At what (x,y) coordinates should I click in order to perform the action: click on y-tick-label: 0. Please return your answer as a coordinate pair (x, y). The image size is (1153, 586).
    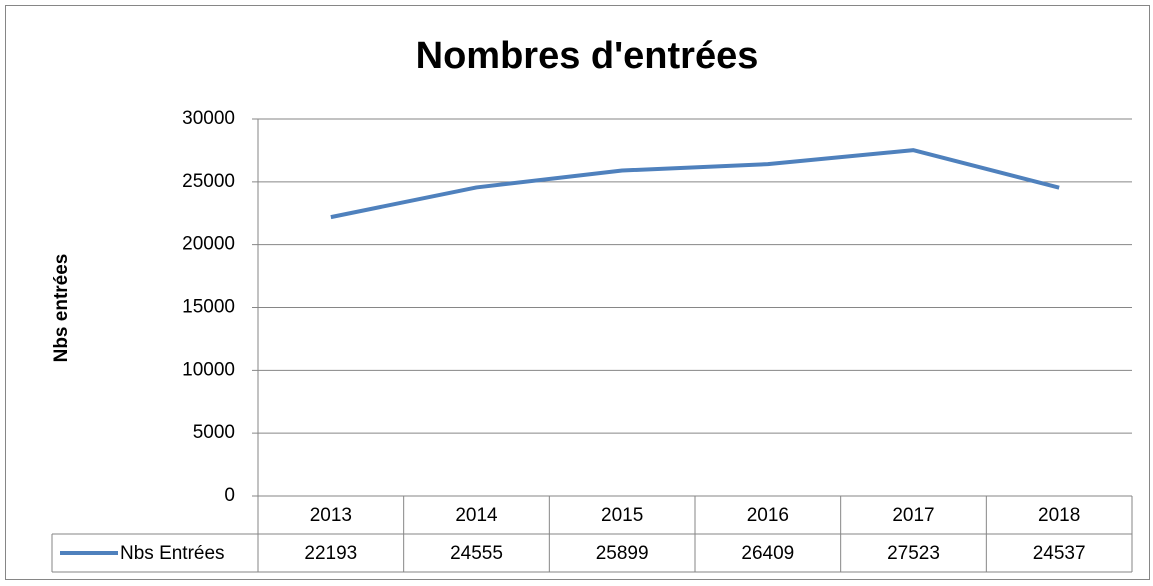
    Looking at the image, I should click on (229, 495).